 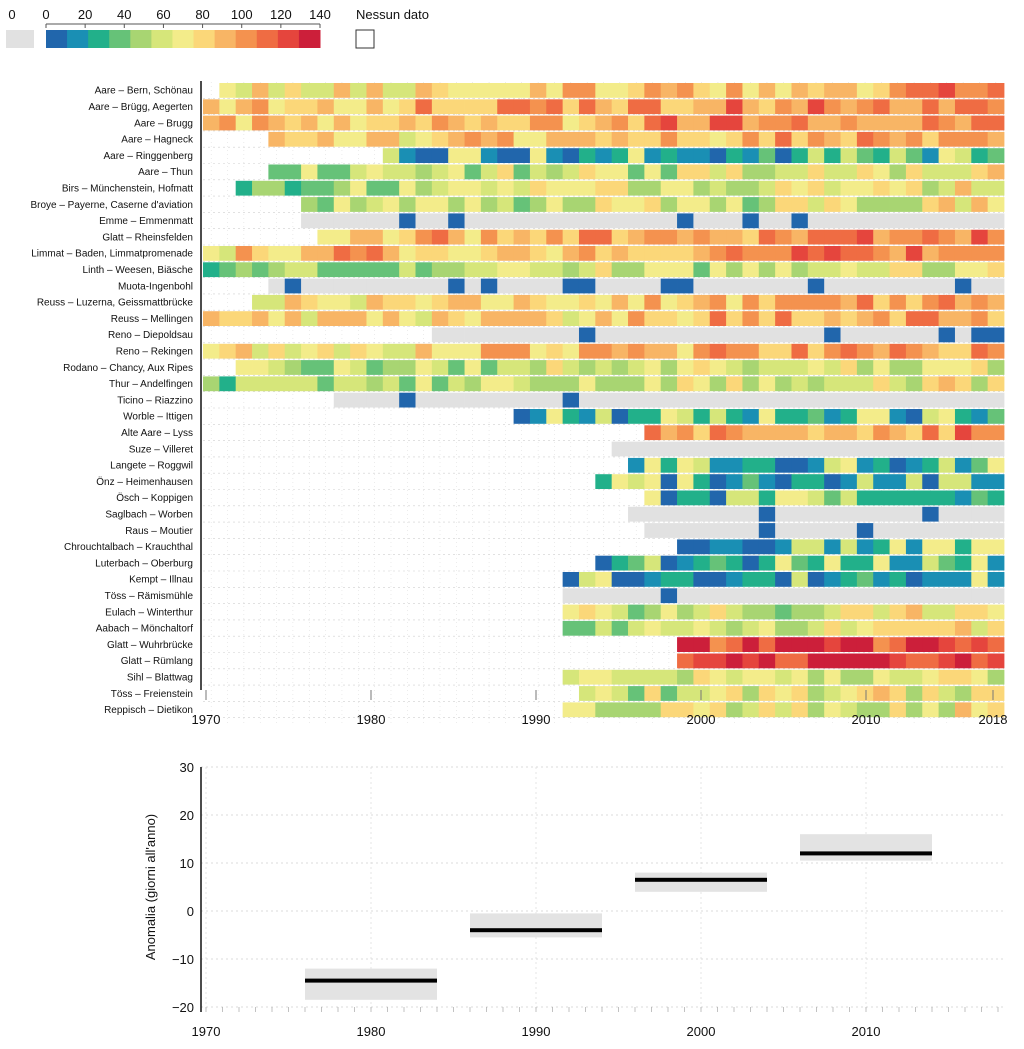 What do you see at coordinates (163, 123) in the screenshot?
I see `station-label: Aare – Brugg` at bounding box center [163, 123].